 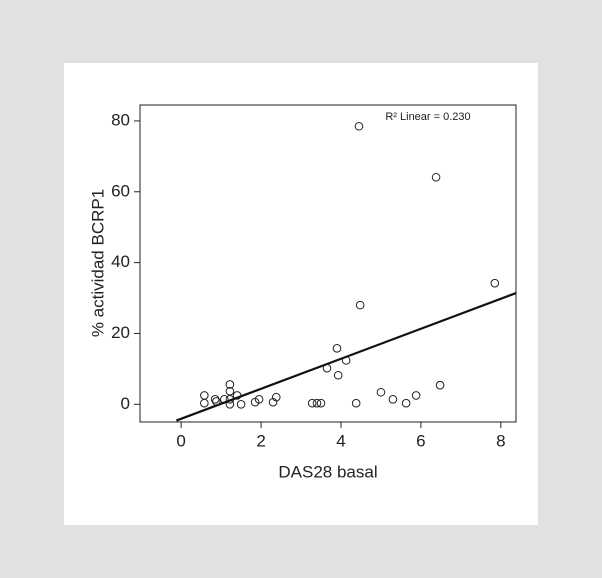 I want to click on x-tick-label: 4, so click(x=340, y=440).